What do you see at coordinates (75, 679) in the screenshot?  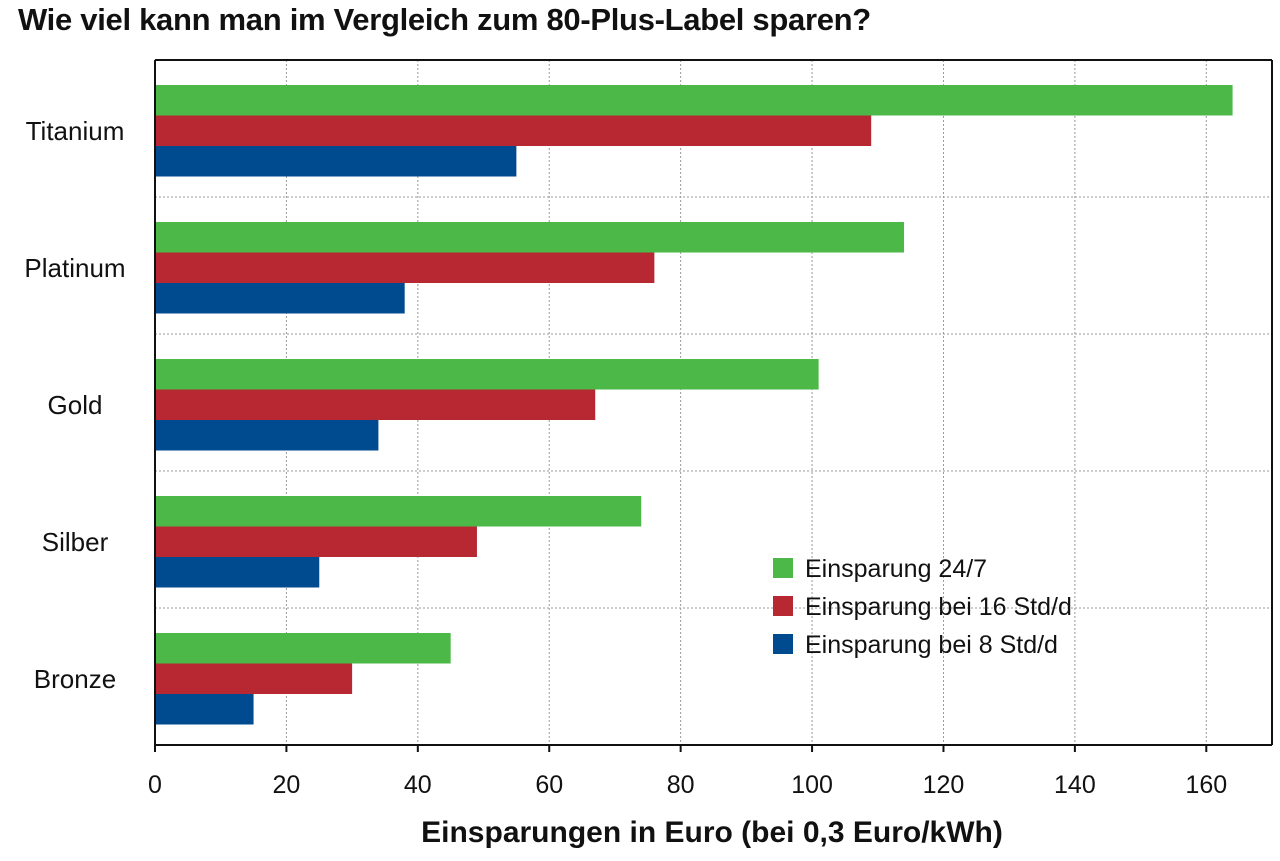 I see `category-label: Bronze` at bounding box center [75, 679].